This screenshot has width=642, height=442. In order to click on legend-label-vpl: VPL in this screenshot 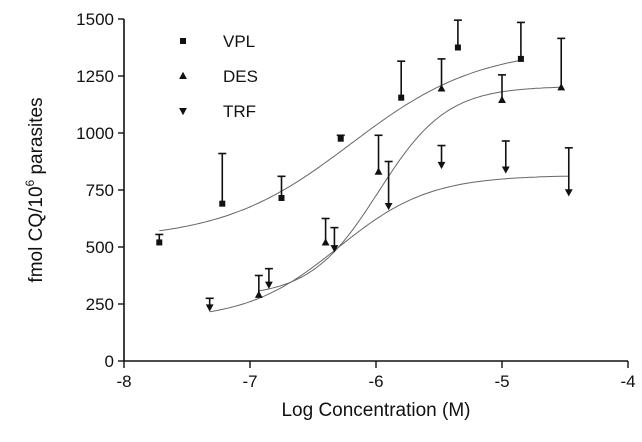, I will do `click(239, 41)`.